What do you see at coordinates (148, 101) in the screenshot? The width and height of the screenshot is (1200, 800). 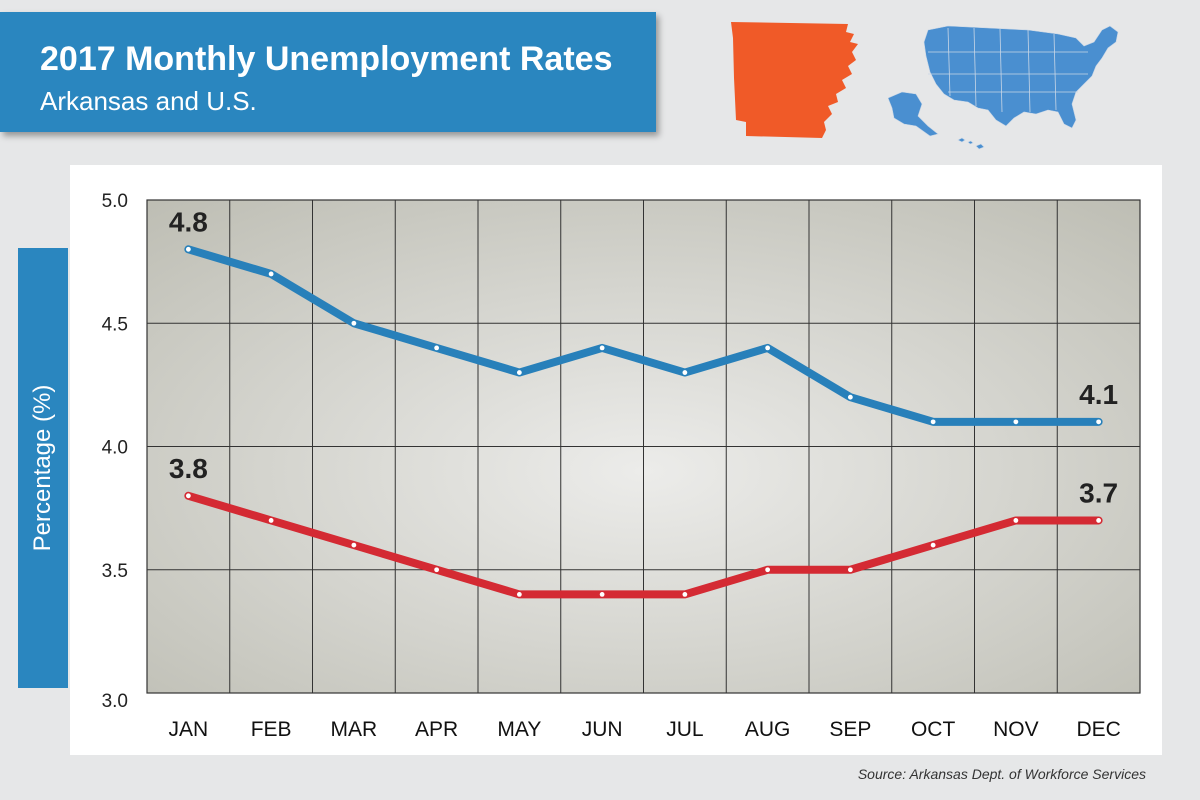 I see `chart-subtitle: Arkansas and U.S.` at bounding box center [148, 101].